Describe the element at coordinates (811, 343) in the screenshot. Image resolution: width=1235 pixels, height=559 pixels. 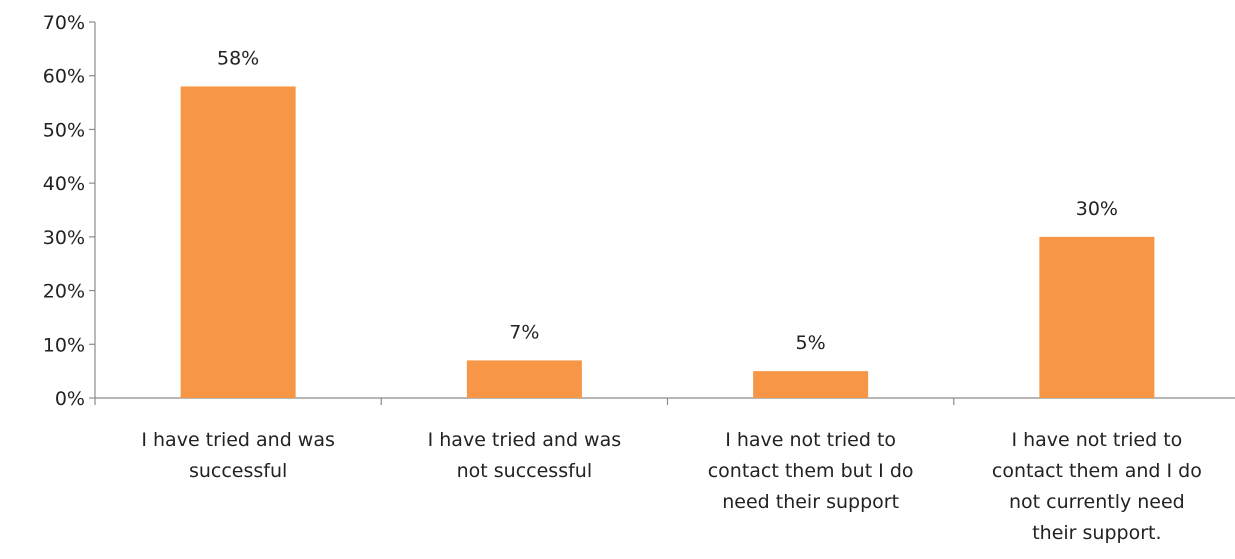
I see `data-label: 5%` at that location.